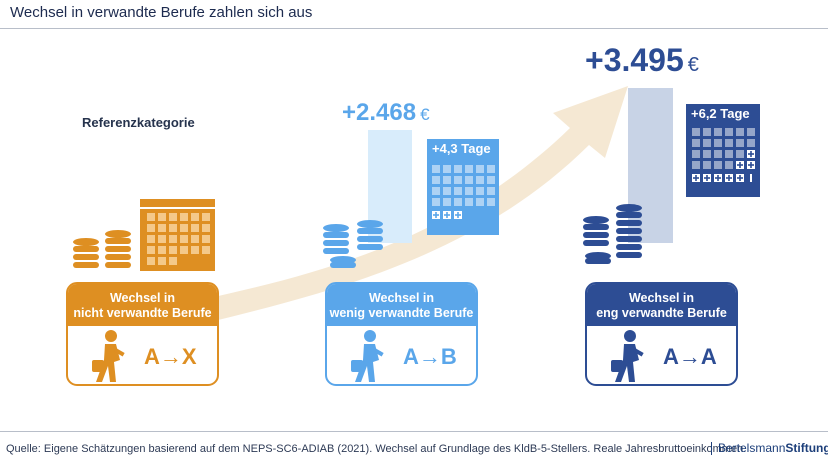  I want to click on bottom-divider, so click(414, 431).